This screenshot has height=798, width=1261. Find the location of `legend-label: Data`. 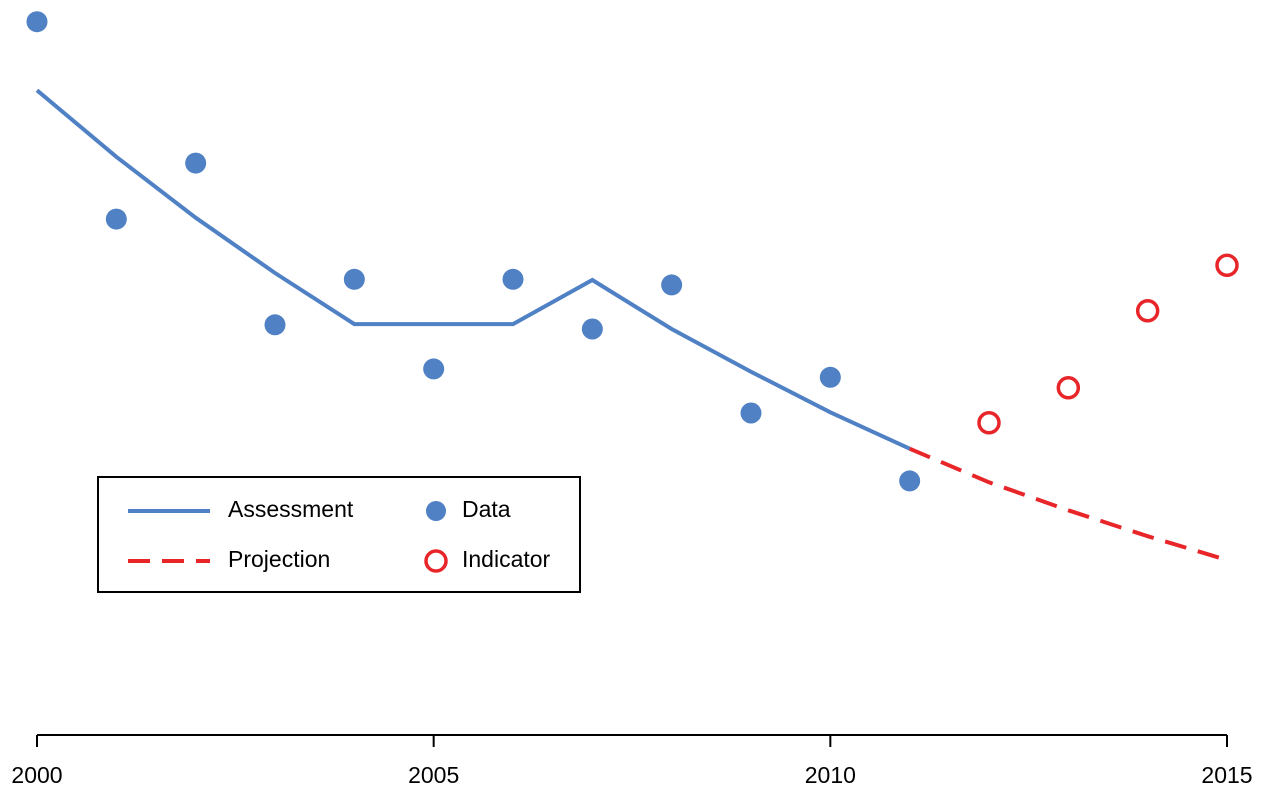

legend-label: Data is located at coordinates (486, 509).